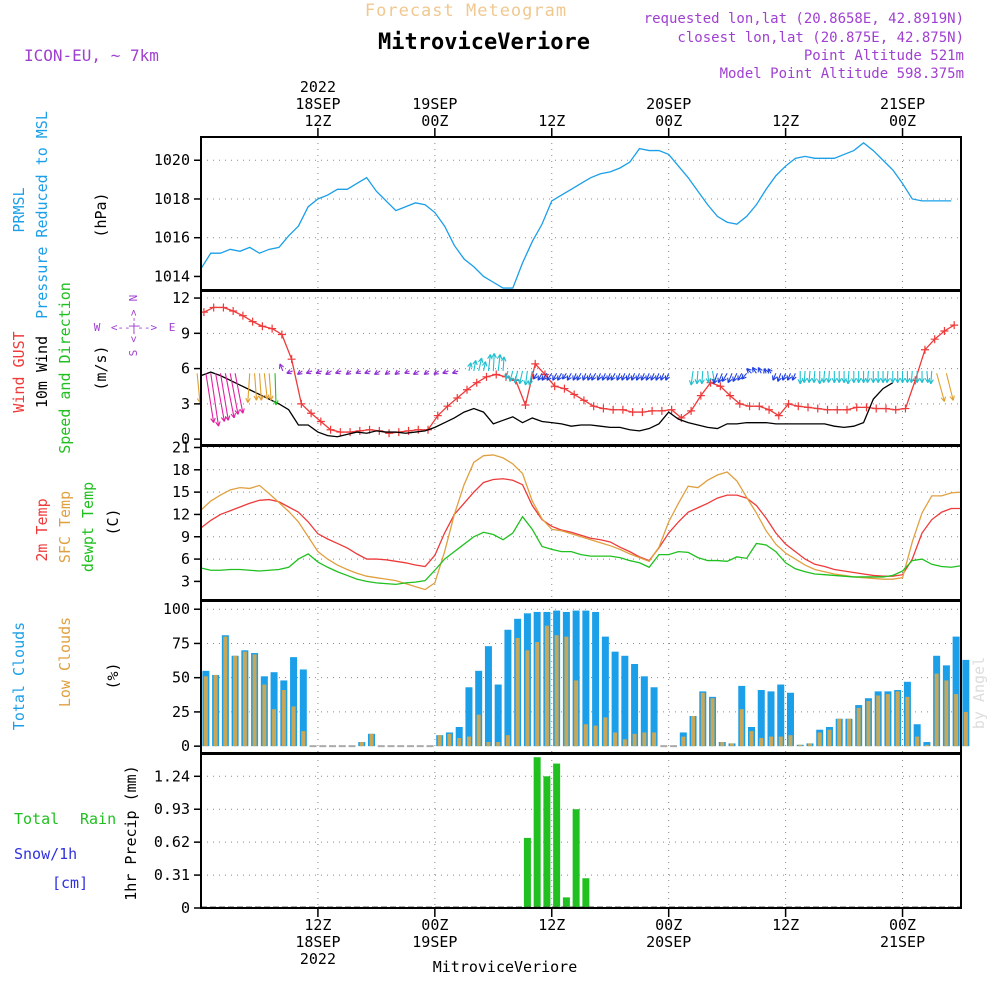 Image resolution: width=1000 pixels, height=1000 pixels. I want to click on dewpt-label: dewpt Temp, so click(88, 527).